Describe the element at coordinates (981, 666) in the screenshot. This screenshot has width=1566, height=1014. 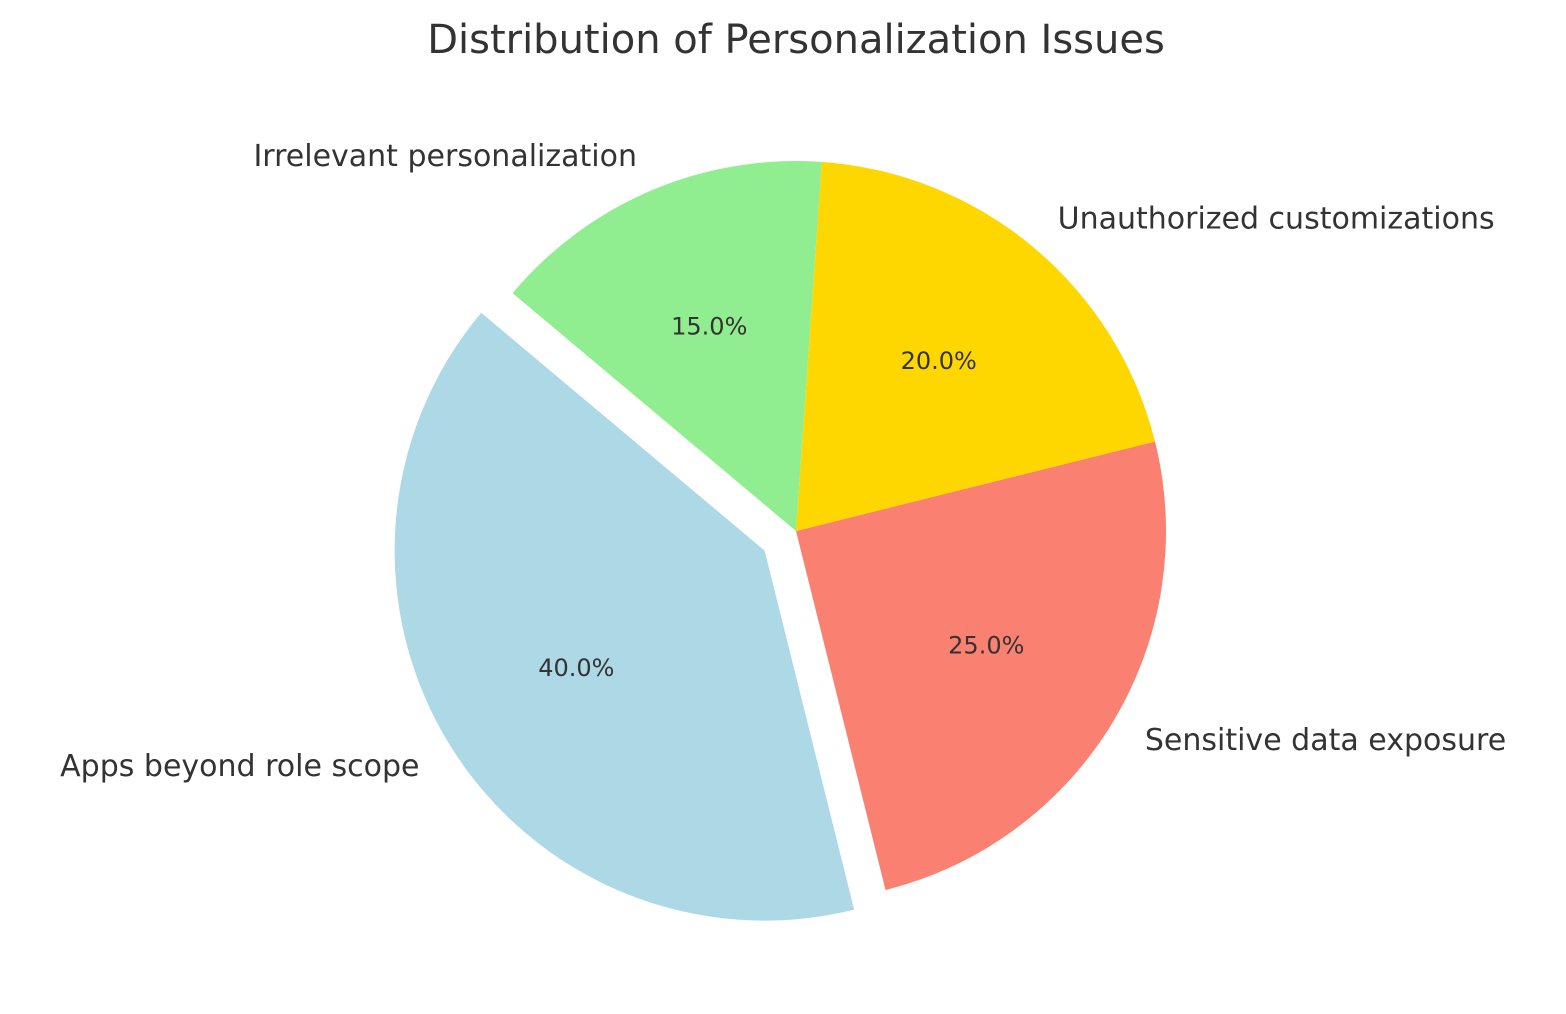
I see `pie-slice-sensitive-data-exposure` at that location.